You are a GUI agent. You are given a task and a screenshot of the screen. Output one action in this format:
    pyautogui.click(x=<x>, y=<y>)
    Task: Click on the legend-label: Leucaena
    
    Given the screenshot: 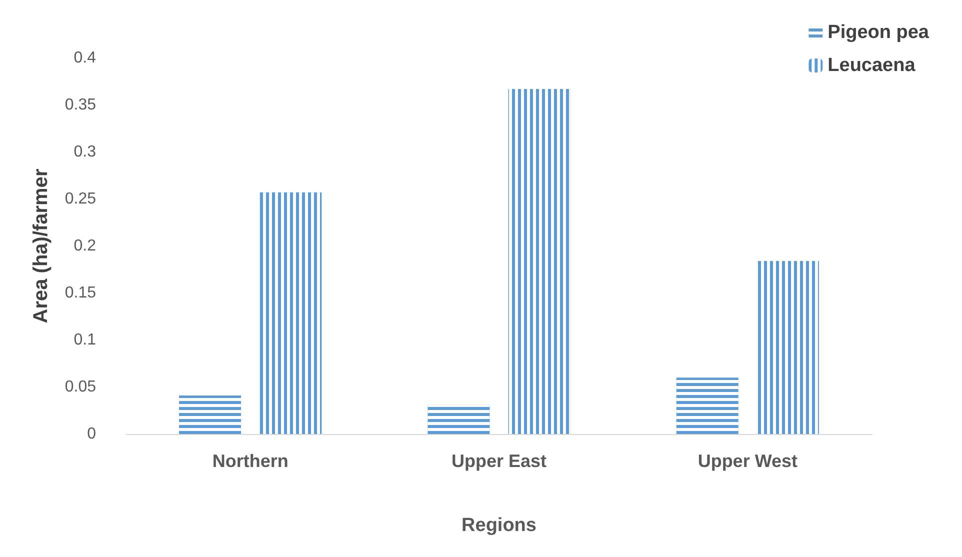 What is the action you would take?
    pyautogui.click(x=872, y=65)
    